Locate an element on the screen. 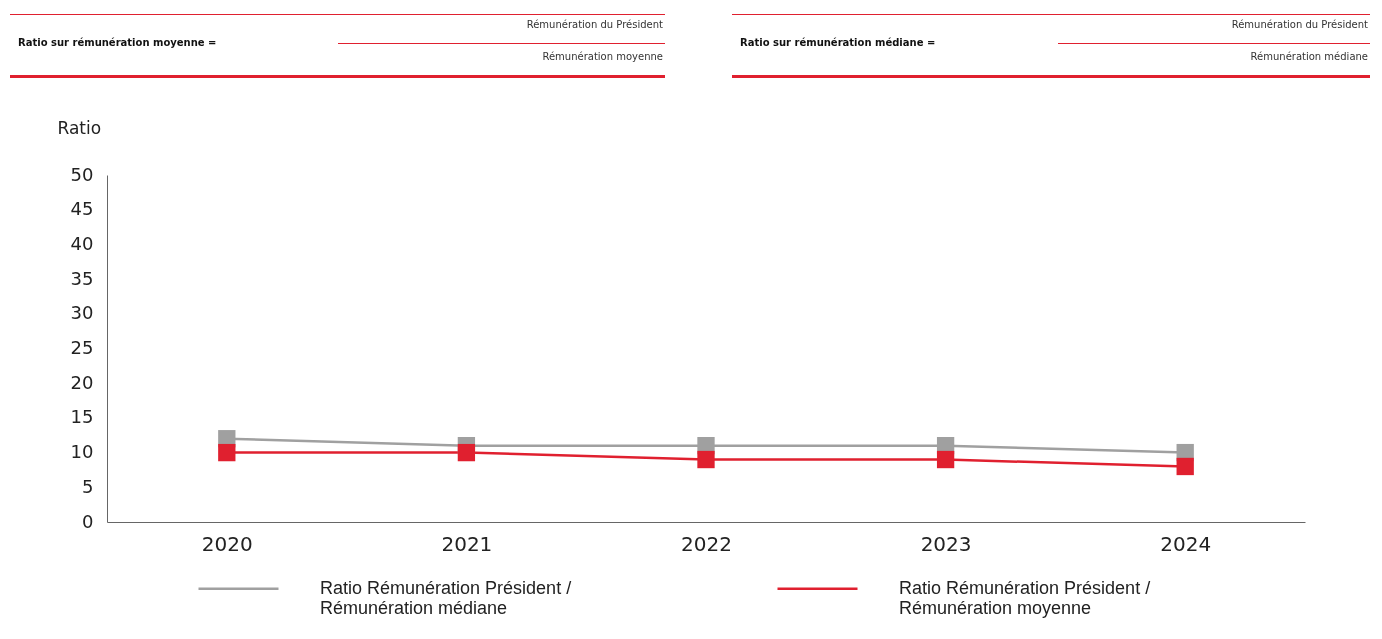 Image resolution: width=1382 pixels, height=639 pixels. x-tick-label: 2021 is located at coordinates (467, 543).